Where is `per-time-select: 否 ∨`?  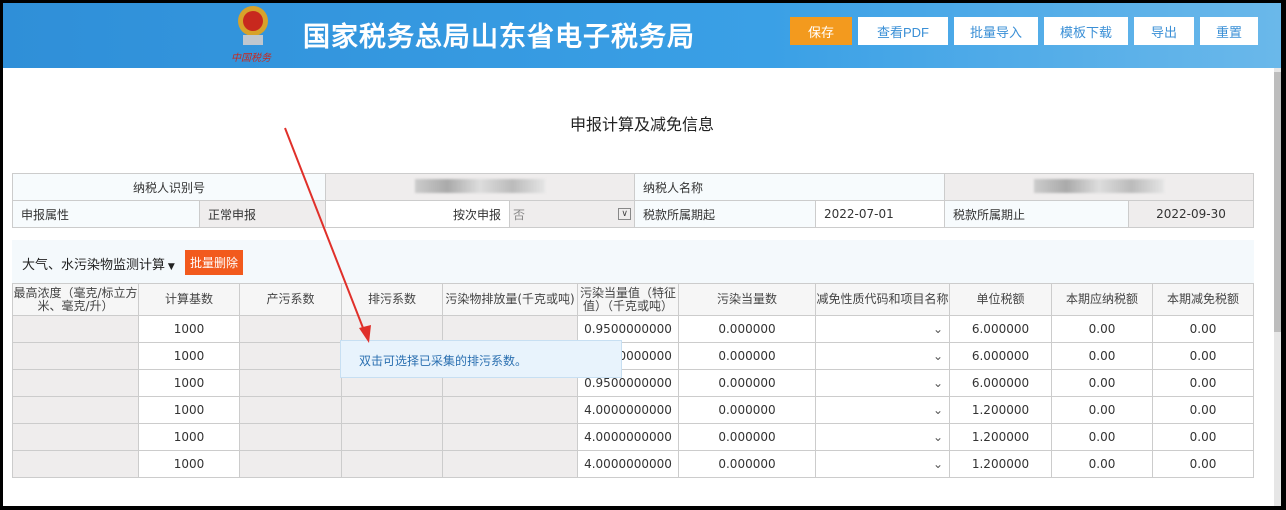 per-time-select: 否 ∨ is located at coordinates (572, 214).